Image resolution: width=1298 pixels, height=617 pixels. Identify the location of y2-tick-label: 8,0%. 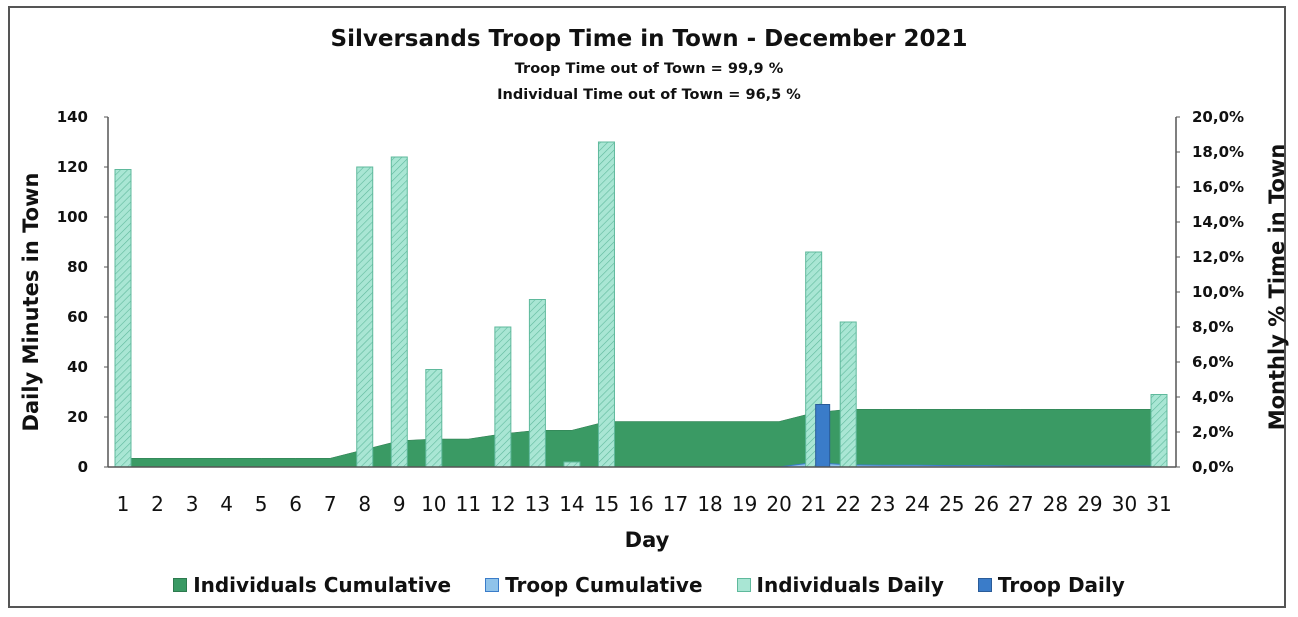
(1213, 327).